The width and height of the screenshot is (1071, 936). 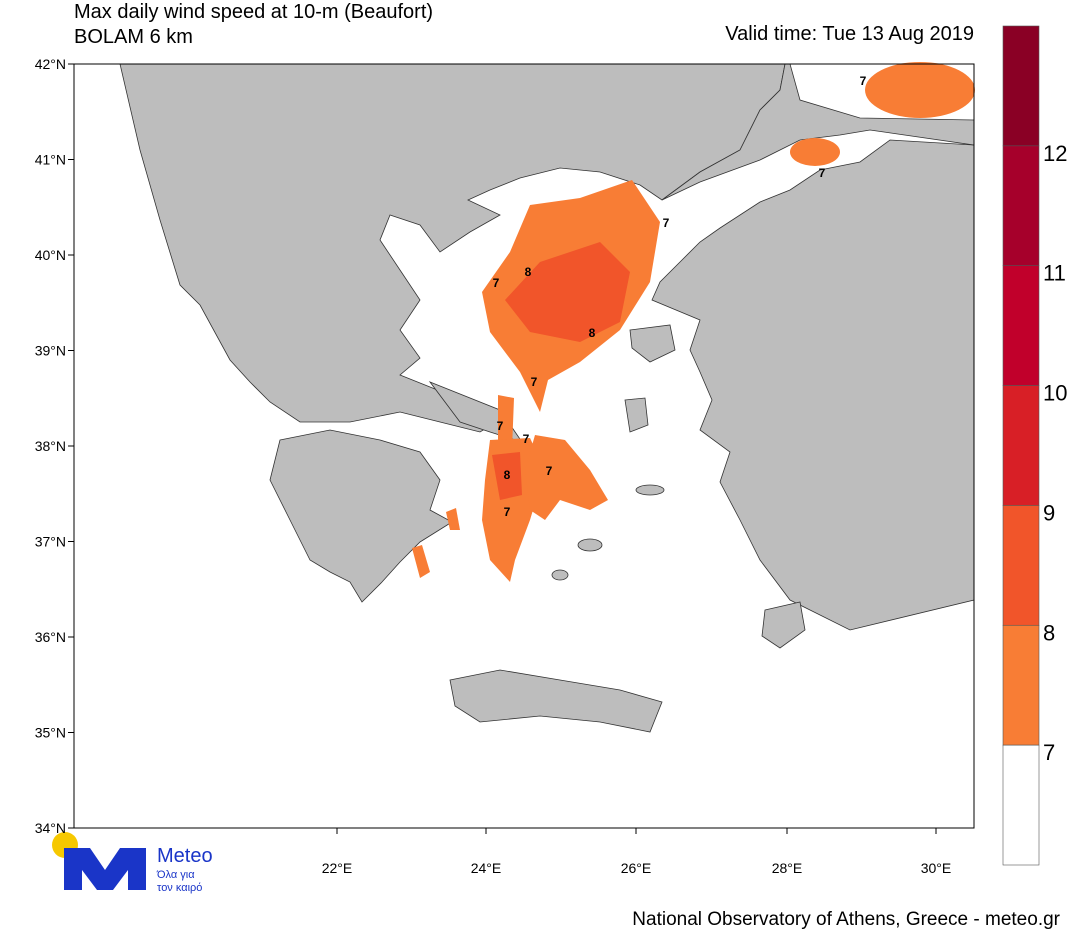 I want to click on logo-tagline: τον καιρό, so click(x=179, y=888).